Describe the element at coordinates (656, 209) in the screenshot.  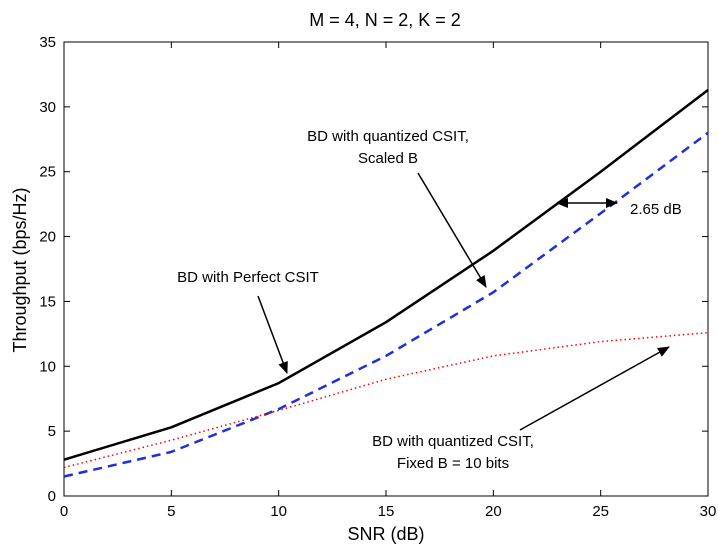
I see `annotation-gap-label: 2.65 dB` at that location.